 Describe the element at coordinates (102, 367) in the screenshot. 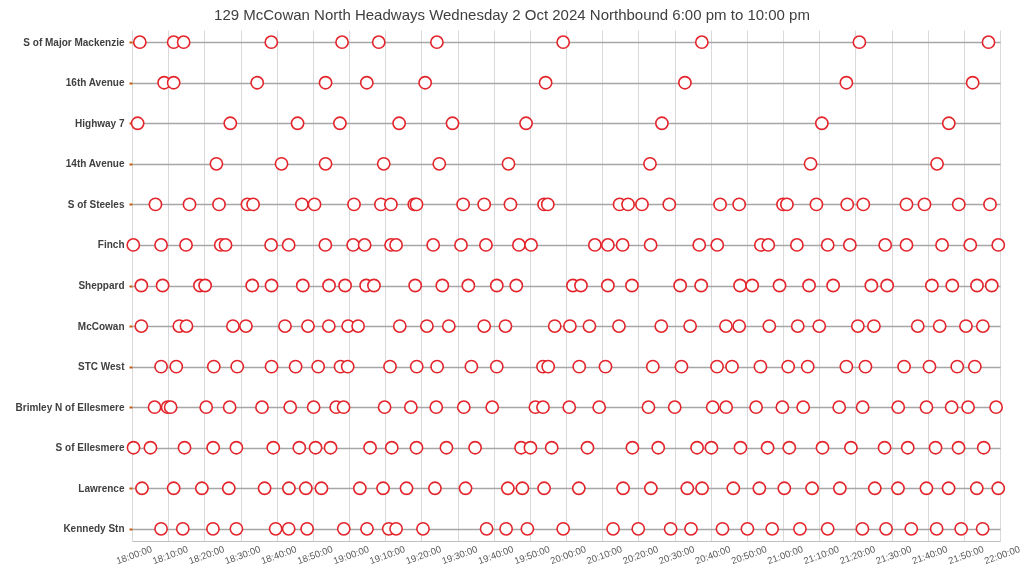

I see `y-tick-label: STC West` at that location.